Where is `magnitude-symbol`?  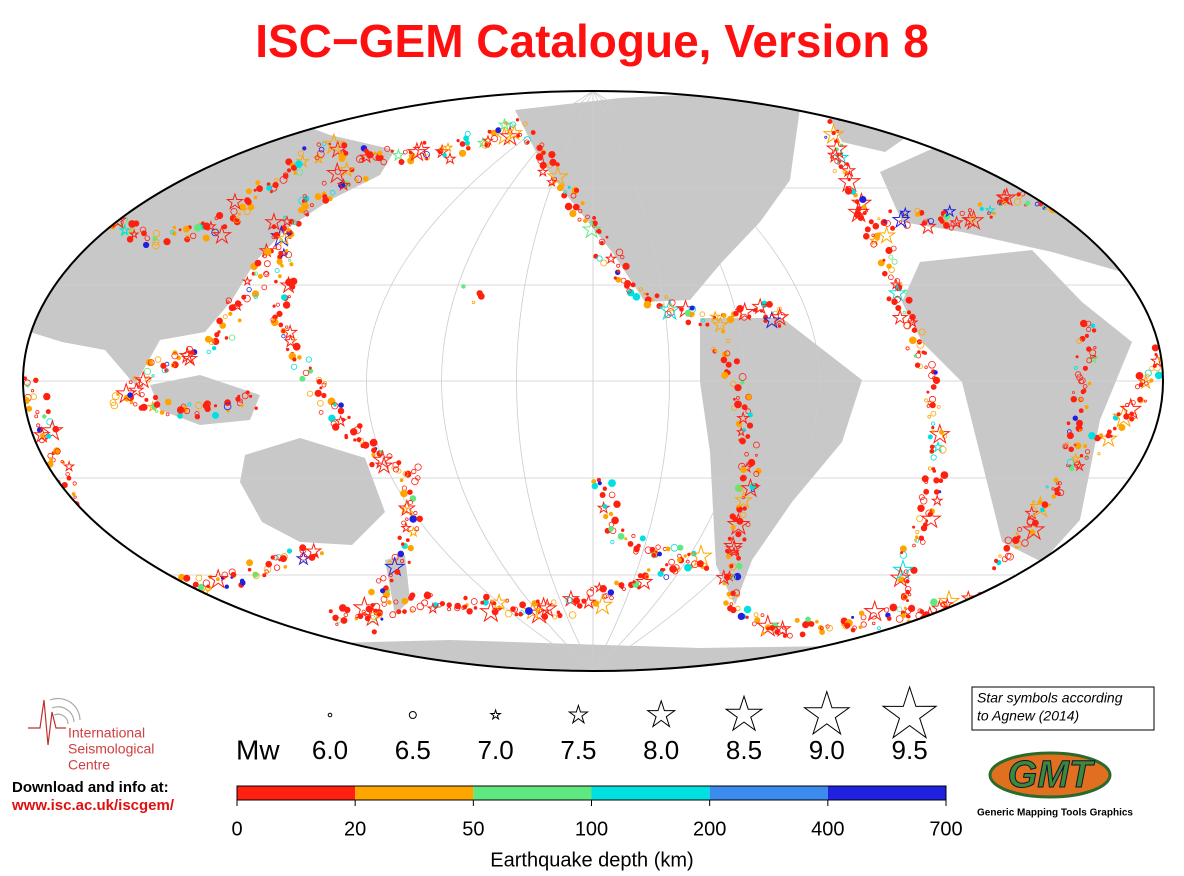
magnitude-symbol is located at coordinates (909, 712).